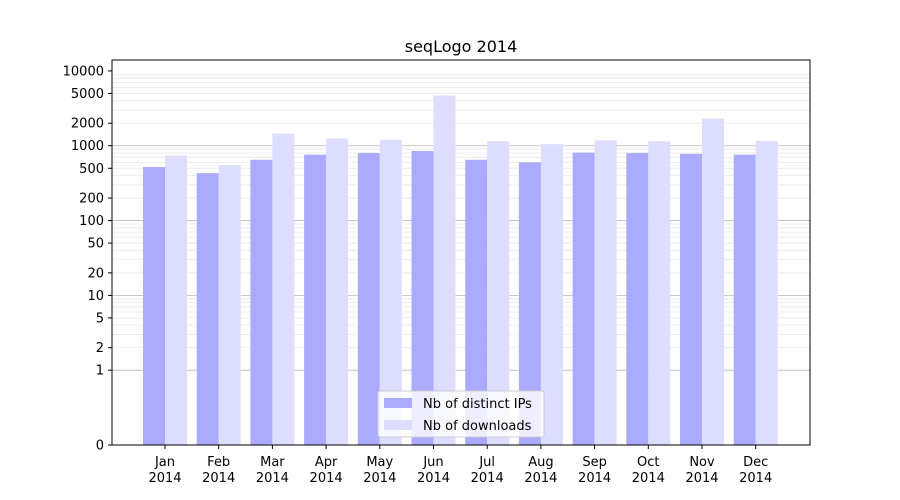 The height and width of the screenshot is (500, 900). What do you see at coordinates (433, 470) in the screenshot?
I see `x-tick-label: Jun 2014` at bounding box center [433, 470].